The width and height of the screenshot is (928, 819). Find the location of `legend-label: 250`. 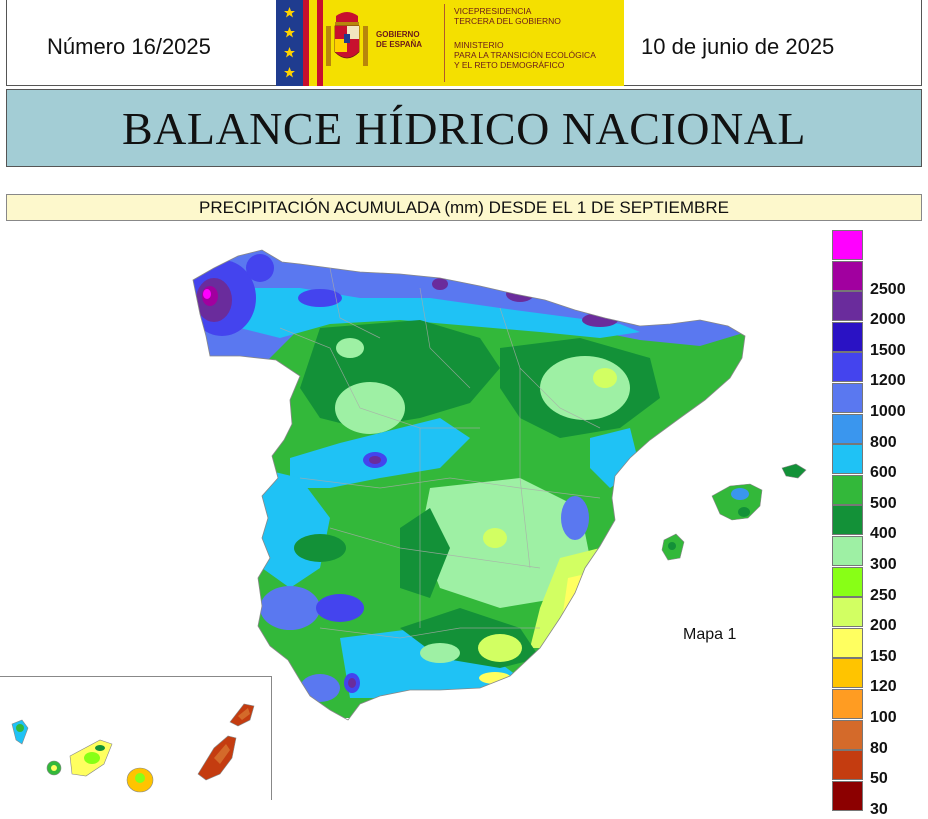

legend-label: 250 is located at coordinates (883, 595).